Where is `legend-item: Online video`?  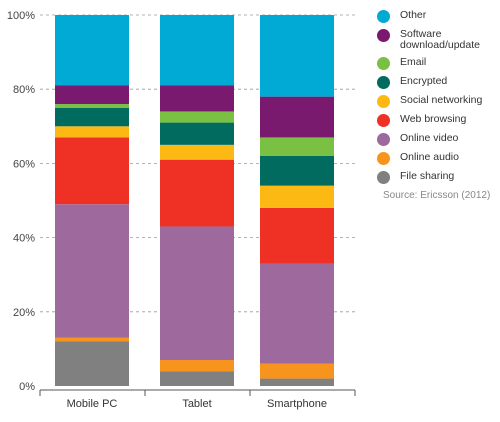
legend-item: Online video is located at coordinates (435, 139).